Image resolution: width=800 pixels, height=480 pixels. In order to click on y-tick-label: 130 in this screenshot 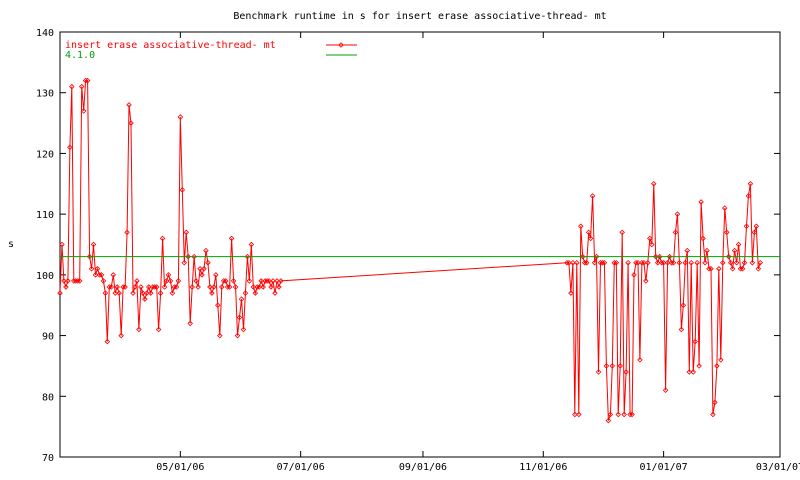, I will do `click(45, 94)`.